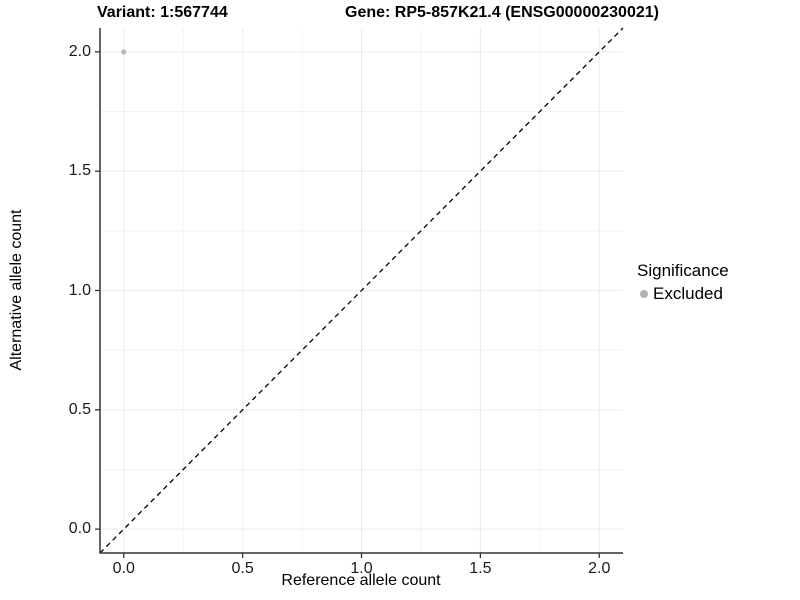 The height and width of the screenshot is (600, 800). I want to click on legend-item-excluded: Excluded, so click(683, 294).